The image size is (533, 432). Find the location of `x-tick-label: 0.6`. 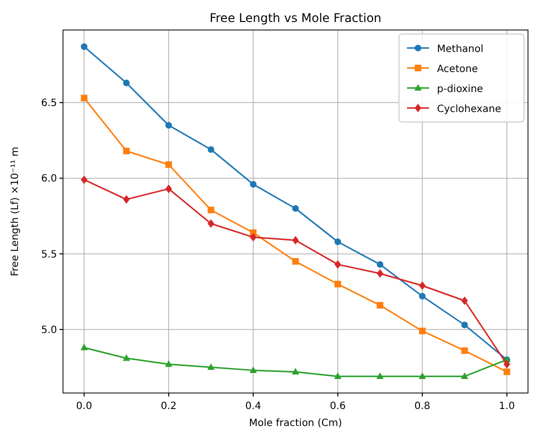

x-tick-label: 0.6 is located at coordinates (338, 406).